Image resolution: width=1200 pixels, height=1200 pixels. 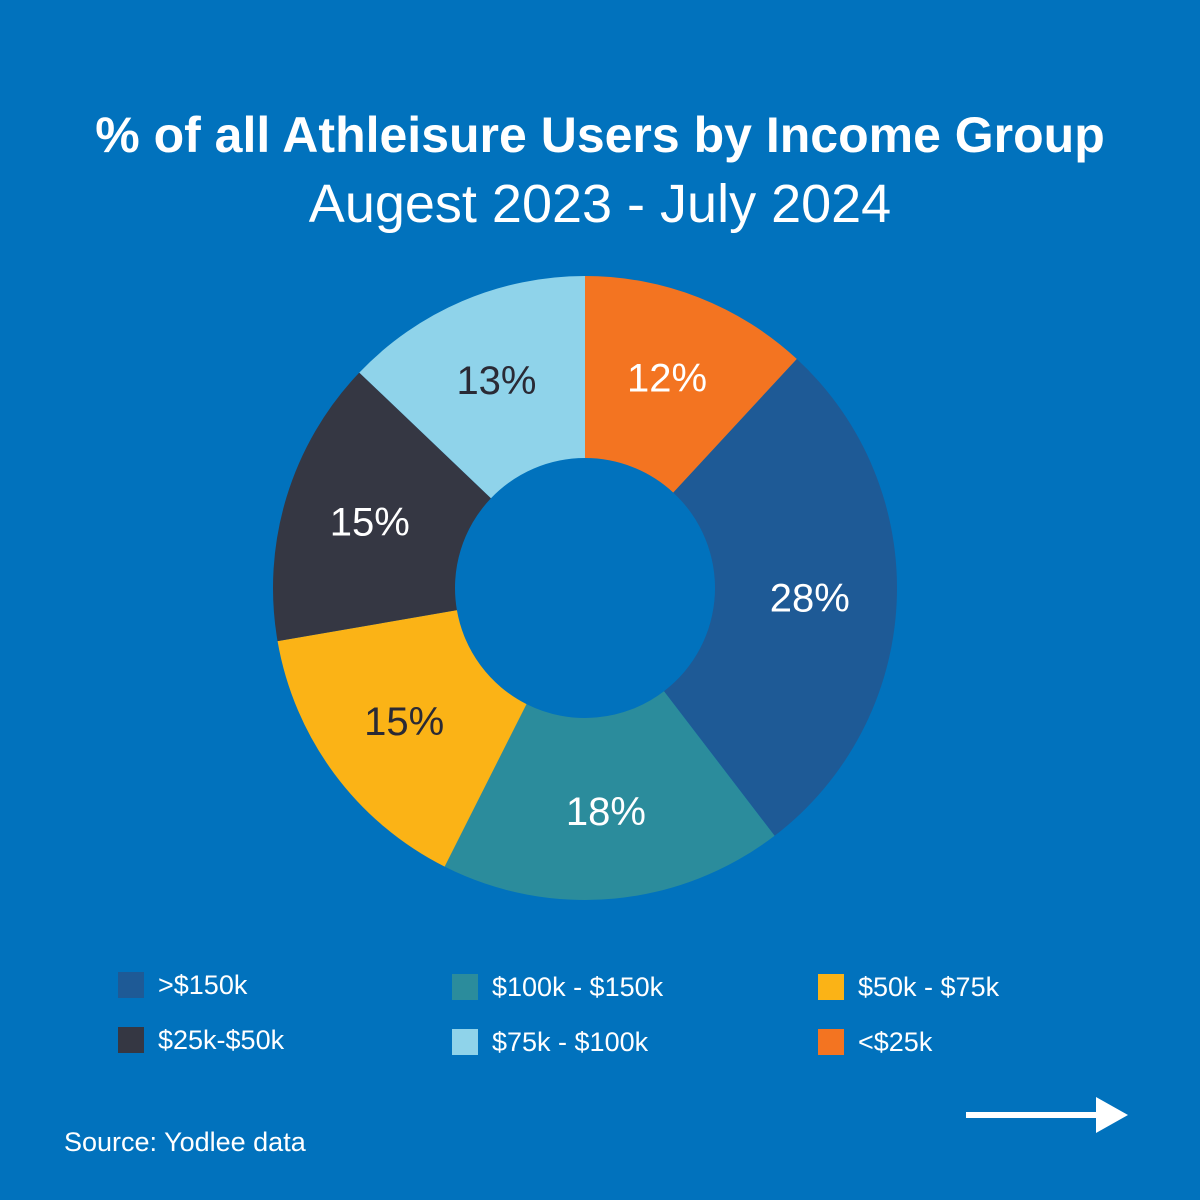 I want to click on legend-item-25k-50k: $25k-$50k, so click(x=201, y=1040).